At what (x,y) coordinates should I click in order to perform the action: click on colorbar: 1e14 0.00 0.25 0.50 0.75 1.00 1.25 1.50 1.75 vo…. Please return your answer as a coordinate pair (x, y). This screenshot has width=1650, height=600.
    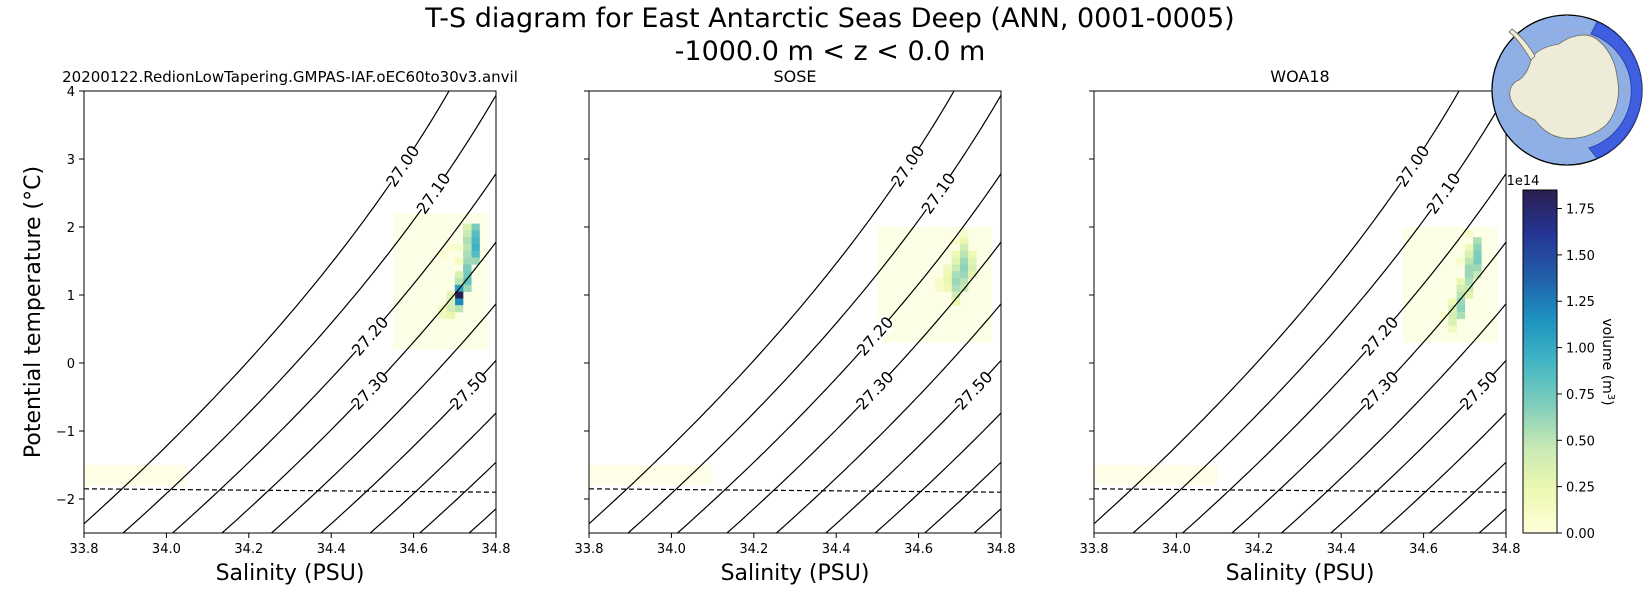
    Looking at the image, I should click on (1561, 358).